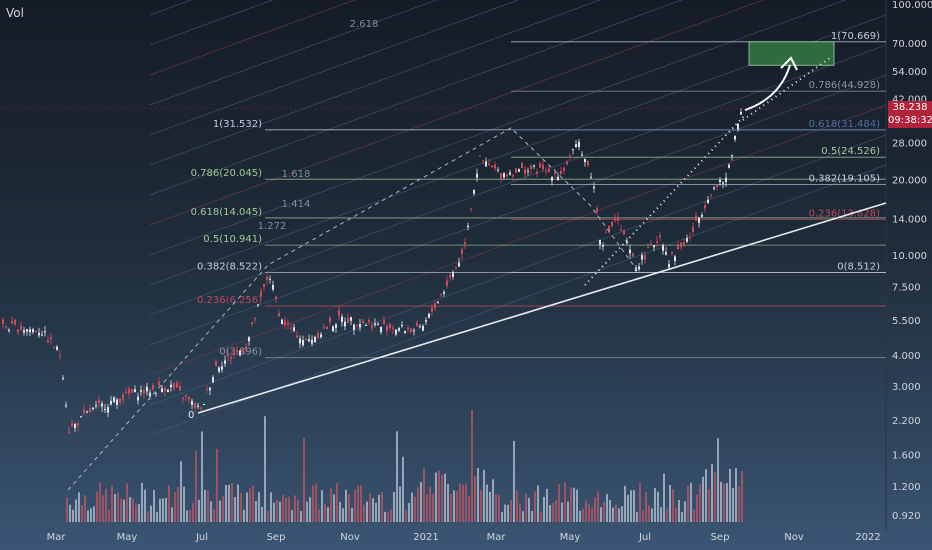 This screenshot has height=550, width=932. Describe the element at coordinates (237, 124) in the screenshot. I see `fib-retracement-label: 1(31.532)` at that location.